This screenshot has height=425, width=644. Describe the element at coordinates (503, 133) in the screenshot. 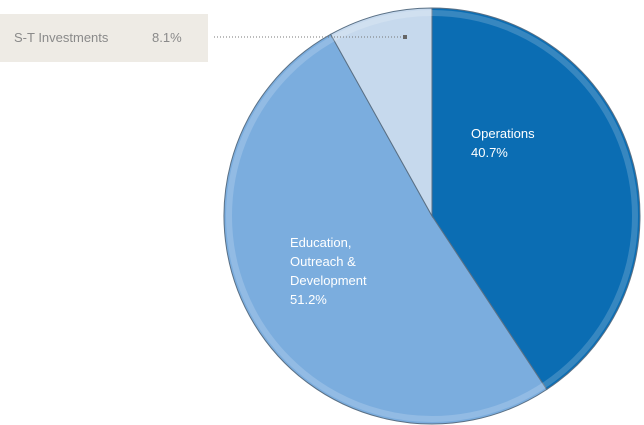

I see `category-label: Operations` at that location.